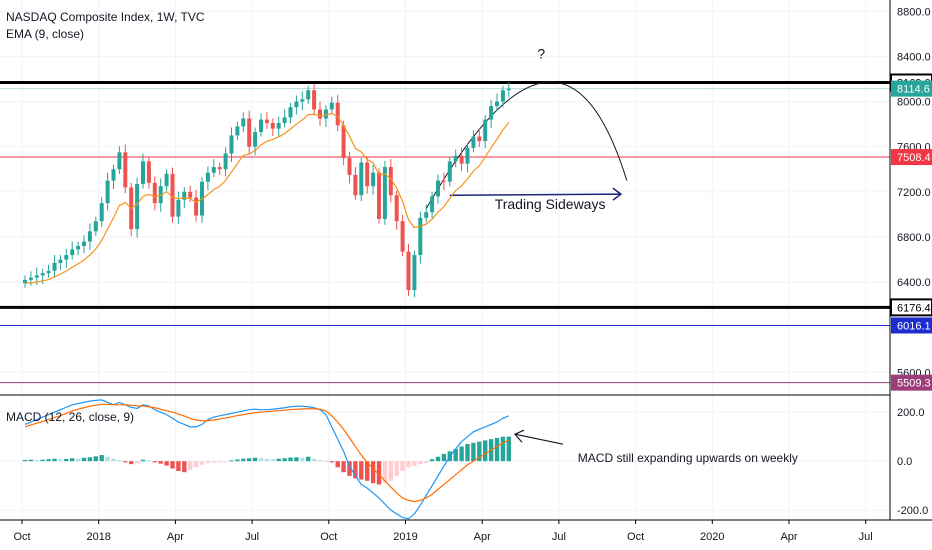 The width and height of the screenshot is (932, 550). Describe the element at coordinates (541, 54) in the screenshot. I see `price-annotation: ?` at that location.